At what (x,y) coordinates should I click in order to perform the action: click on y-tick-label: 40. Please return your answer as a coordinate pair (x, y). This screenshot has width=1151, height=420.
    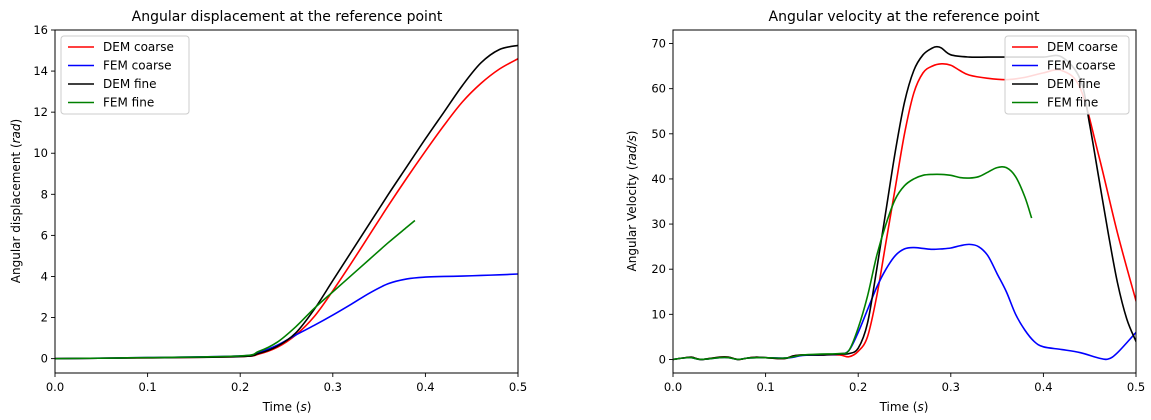
    Looking at the image, I should click on (658, 179).